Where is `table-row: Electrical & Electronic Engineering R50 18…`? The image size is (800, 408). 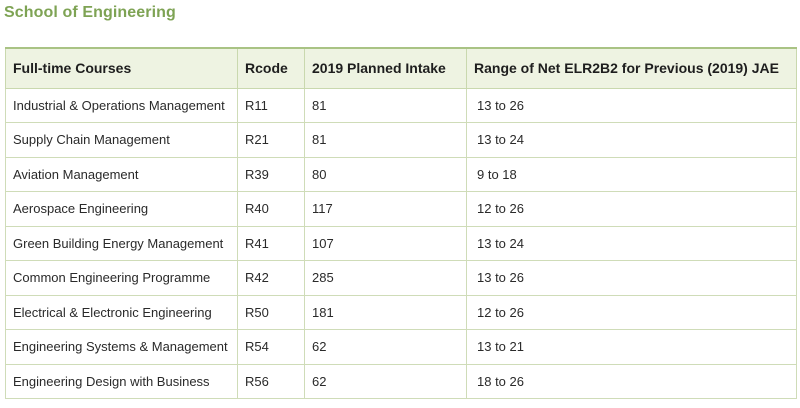 table-row: Electrical & Electronic Engineering R50 18… is located at coordinates (401, 312).